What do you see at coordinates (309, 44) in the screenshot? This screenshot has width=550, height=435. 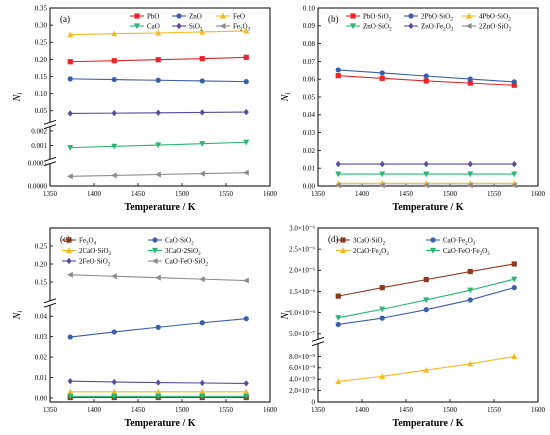 I see `y-tick-label: 0.08` at bounding box center [309, 44].